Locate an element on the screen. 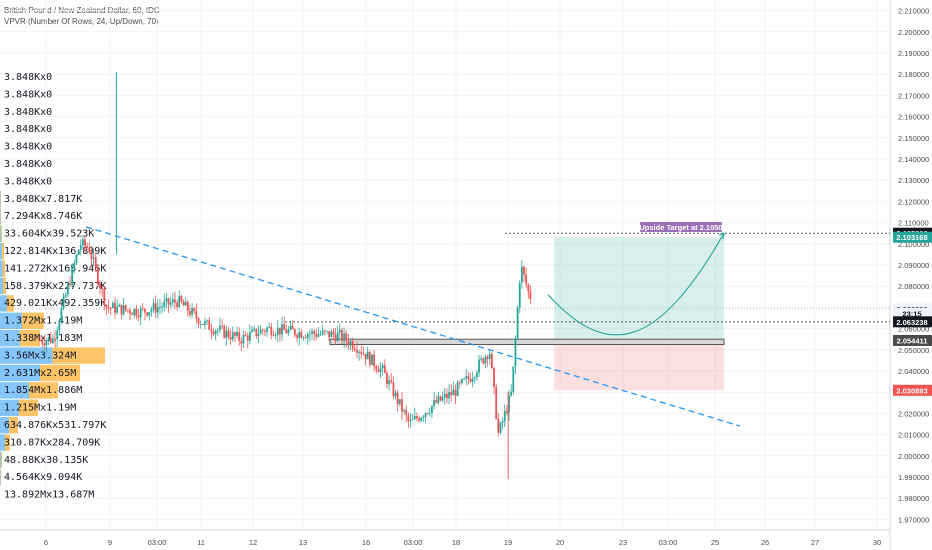 This screenshot has height=550, width=932. y-tick-label: 2.020000 is located at coordinates (913, 413).